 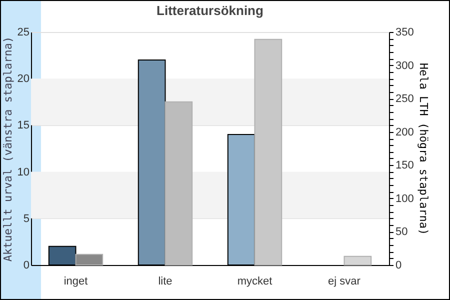 What do you see at coordinates (26, 266) in the screenshot?
I see `y-tick-label: 0` at bounding box center [26, 266].